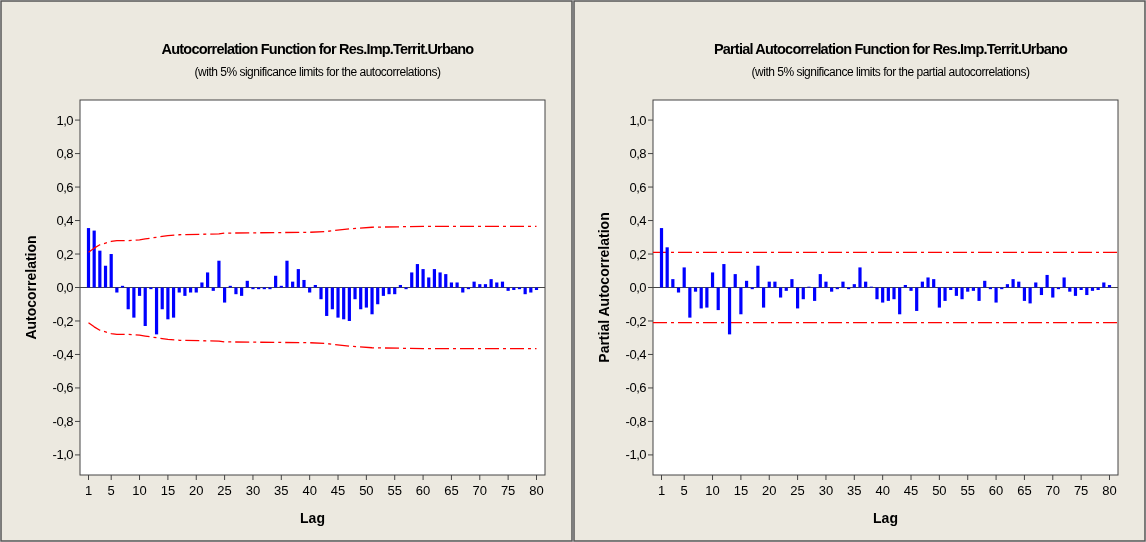 The height and width of the screenshot is (542, 1146). I want to click on x-tick-label: 30, so click(253, 490).